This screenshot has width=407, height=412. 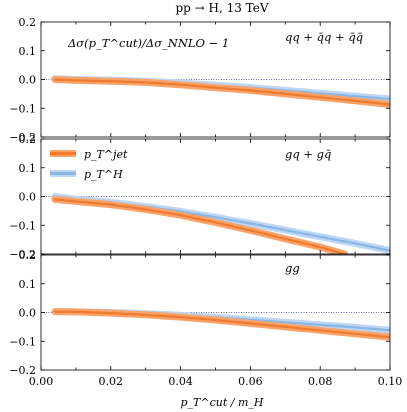 I want to click on y-tick-label-1-2: 0.0, so click(x=28, y=197).